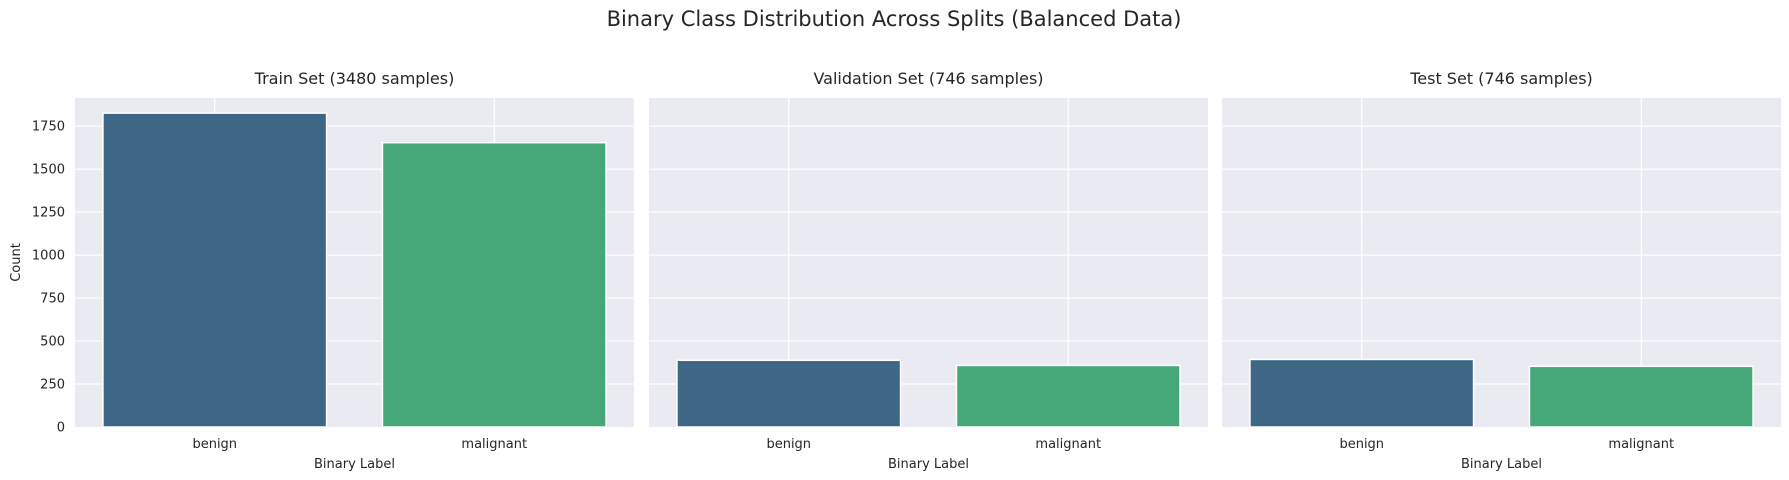 This screenshot has width=1789, height=480. What do you see at coordinates (48, 256) in the screenshot?
I see `y-tick-label: 1000` at bounding box center [48, 256].